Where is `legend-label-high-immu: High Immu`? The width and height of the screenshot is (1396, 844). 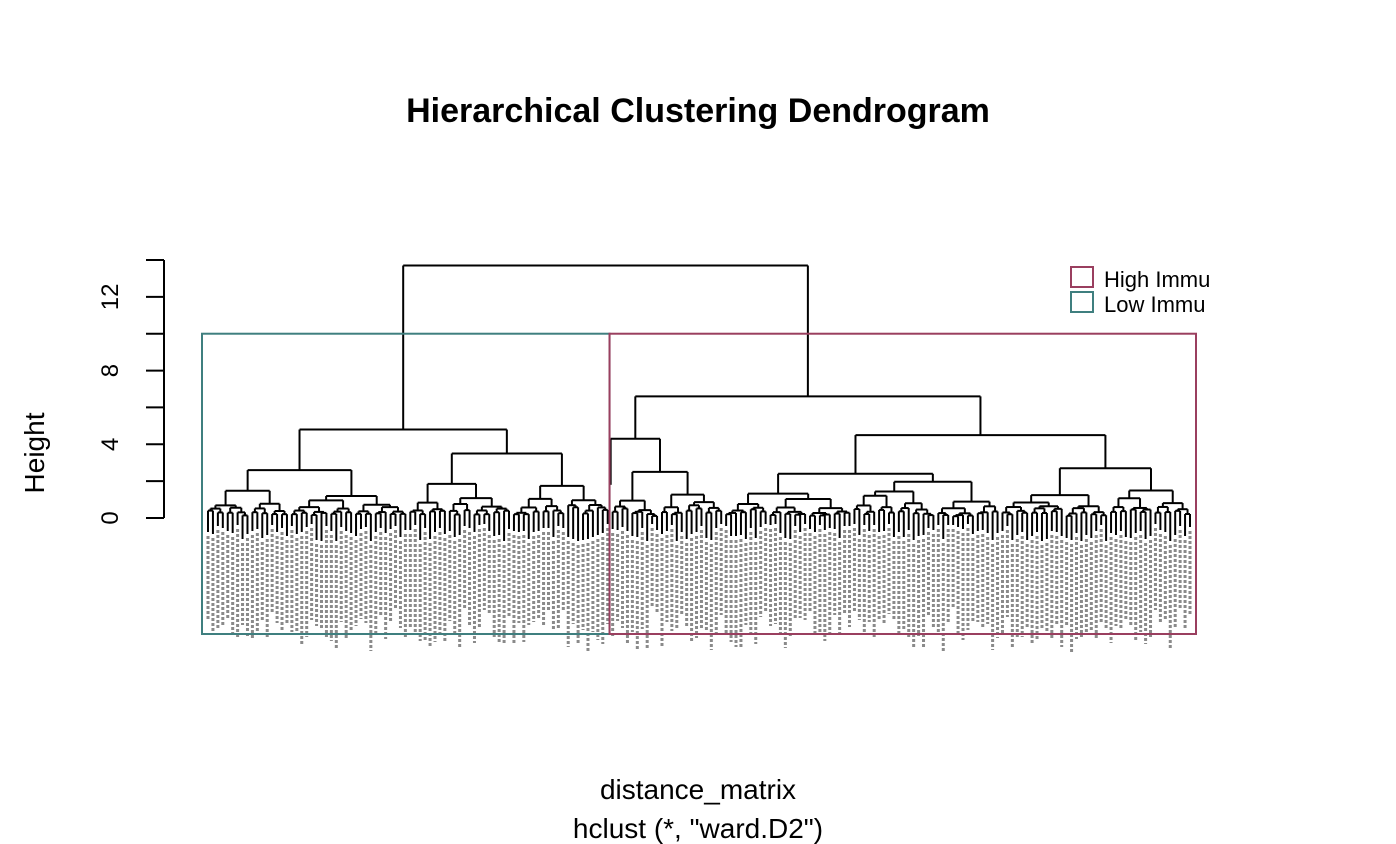
legend-label-high-immu: High Immu is located at coordinates (1157, 279).